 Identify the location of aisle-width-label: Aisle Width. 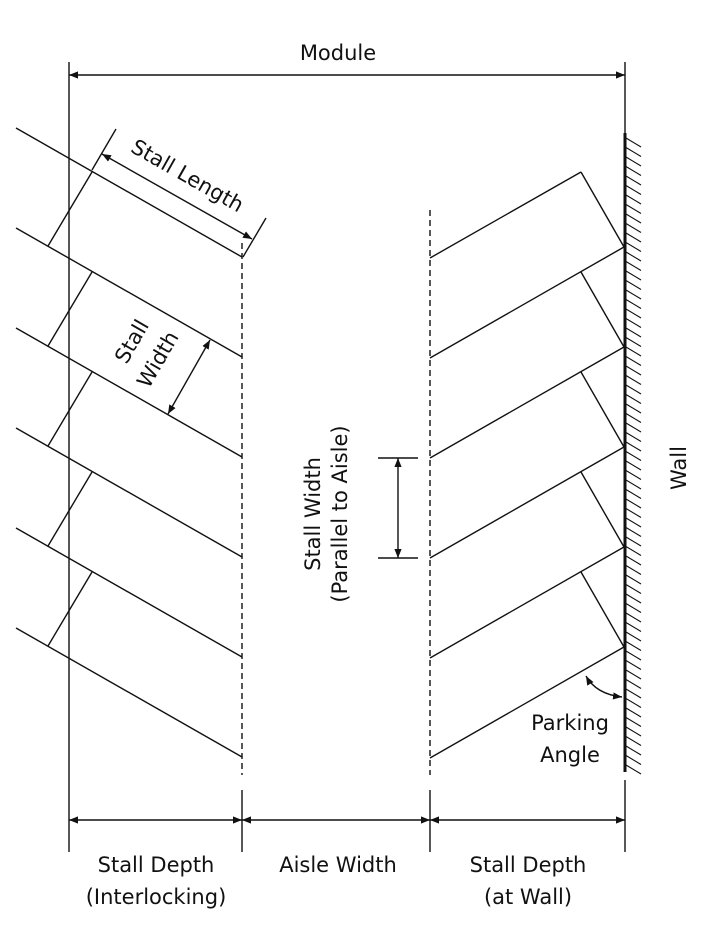
(338, 865).